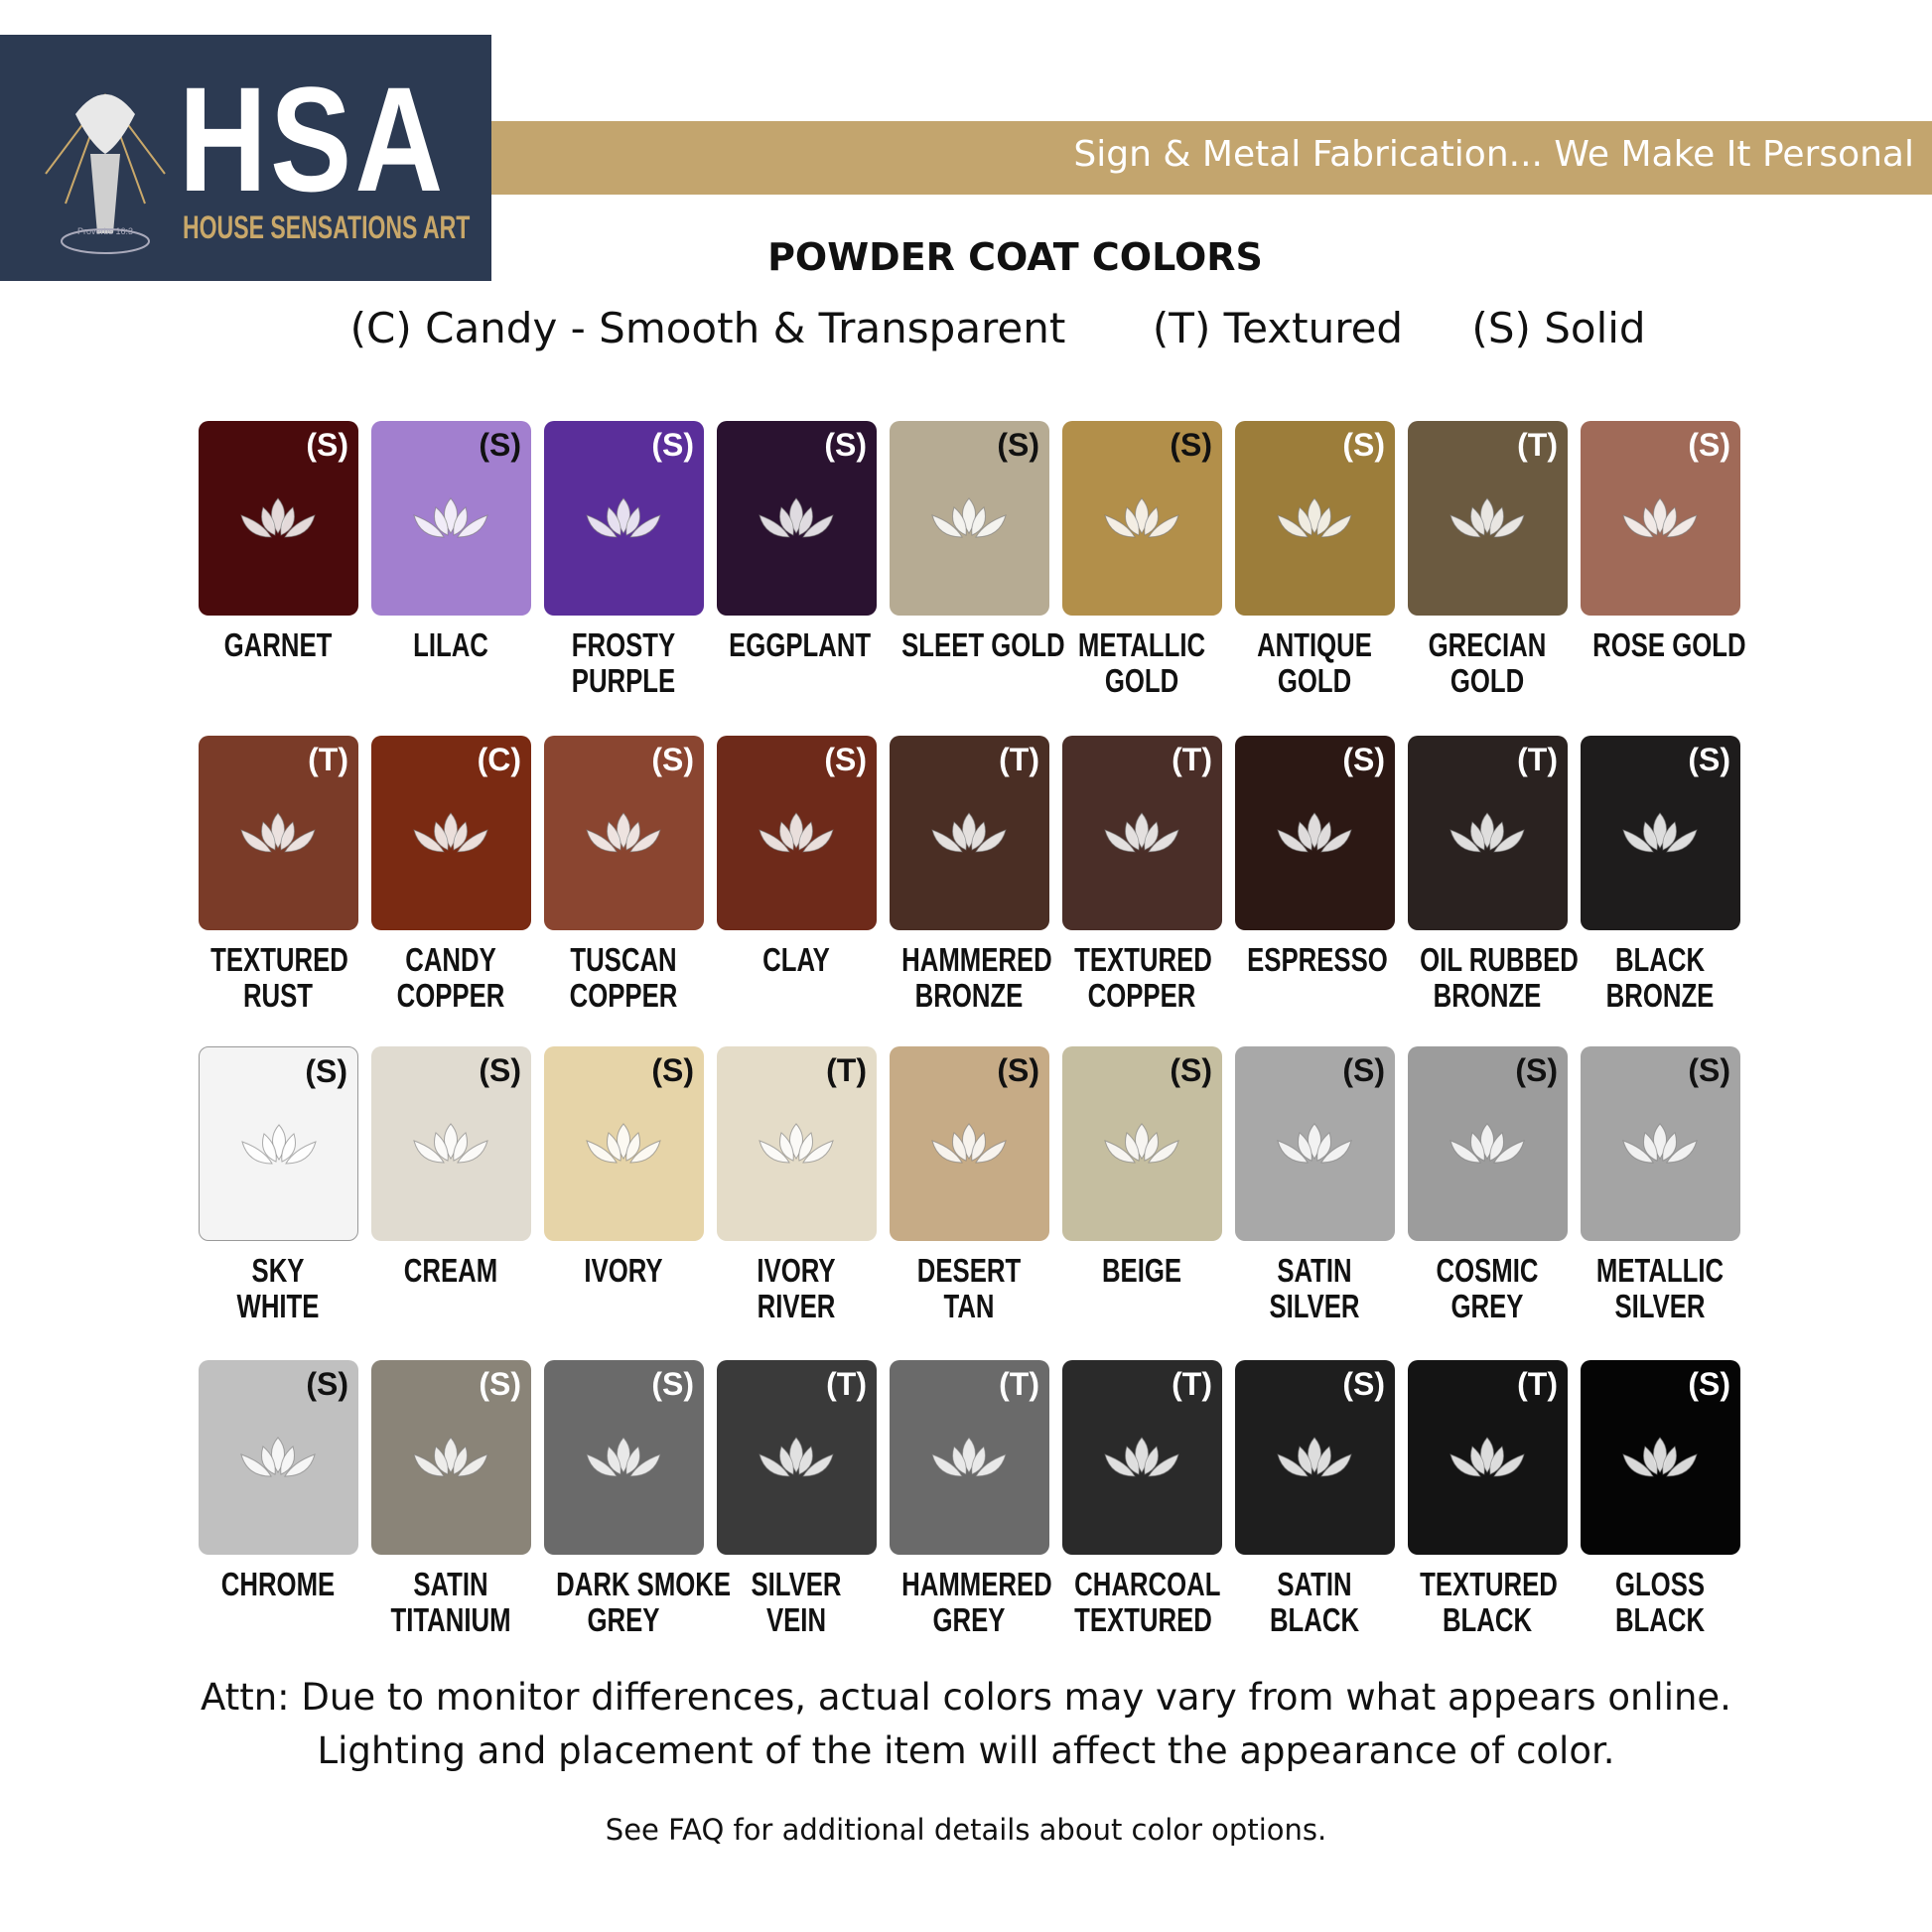 The width and height of the screenshot is (1932, 1932). I want to click on color-name-line: CANDY, so click(450, 959).